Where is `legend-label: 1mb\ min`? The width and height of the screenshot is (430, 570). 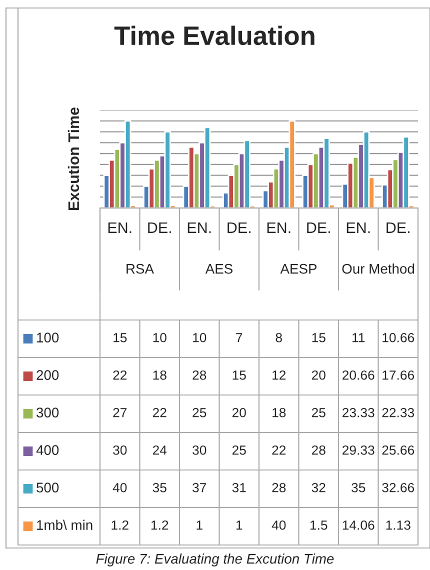 legend-label: 1mb\ min is located at coordinates (64, 525).